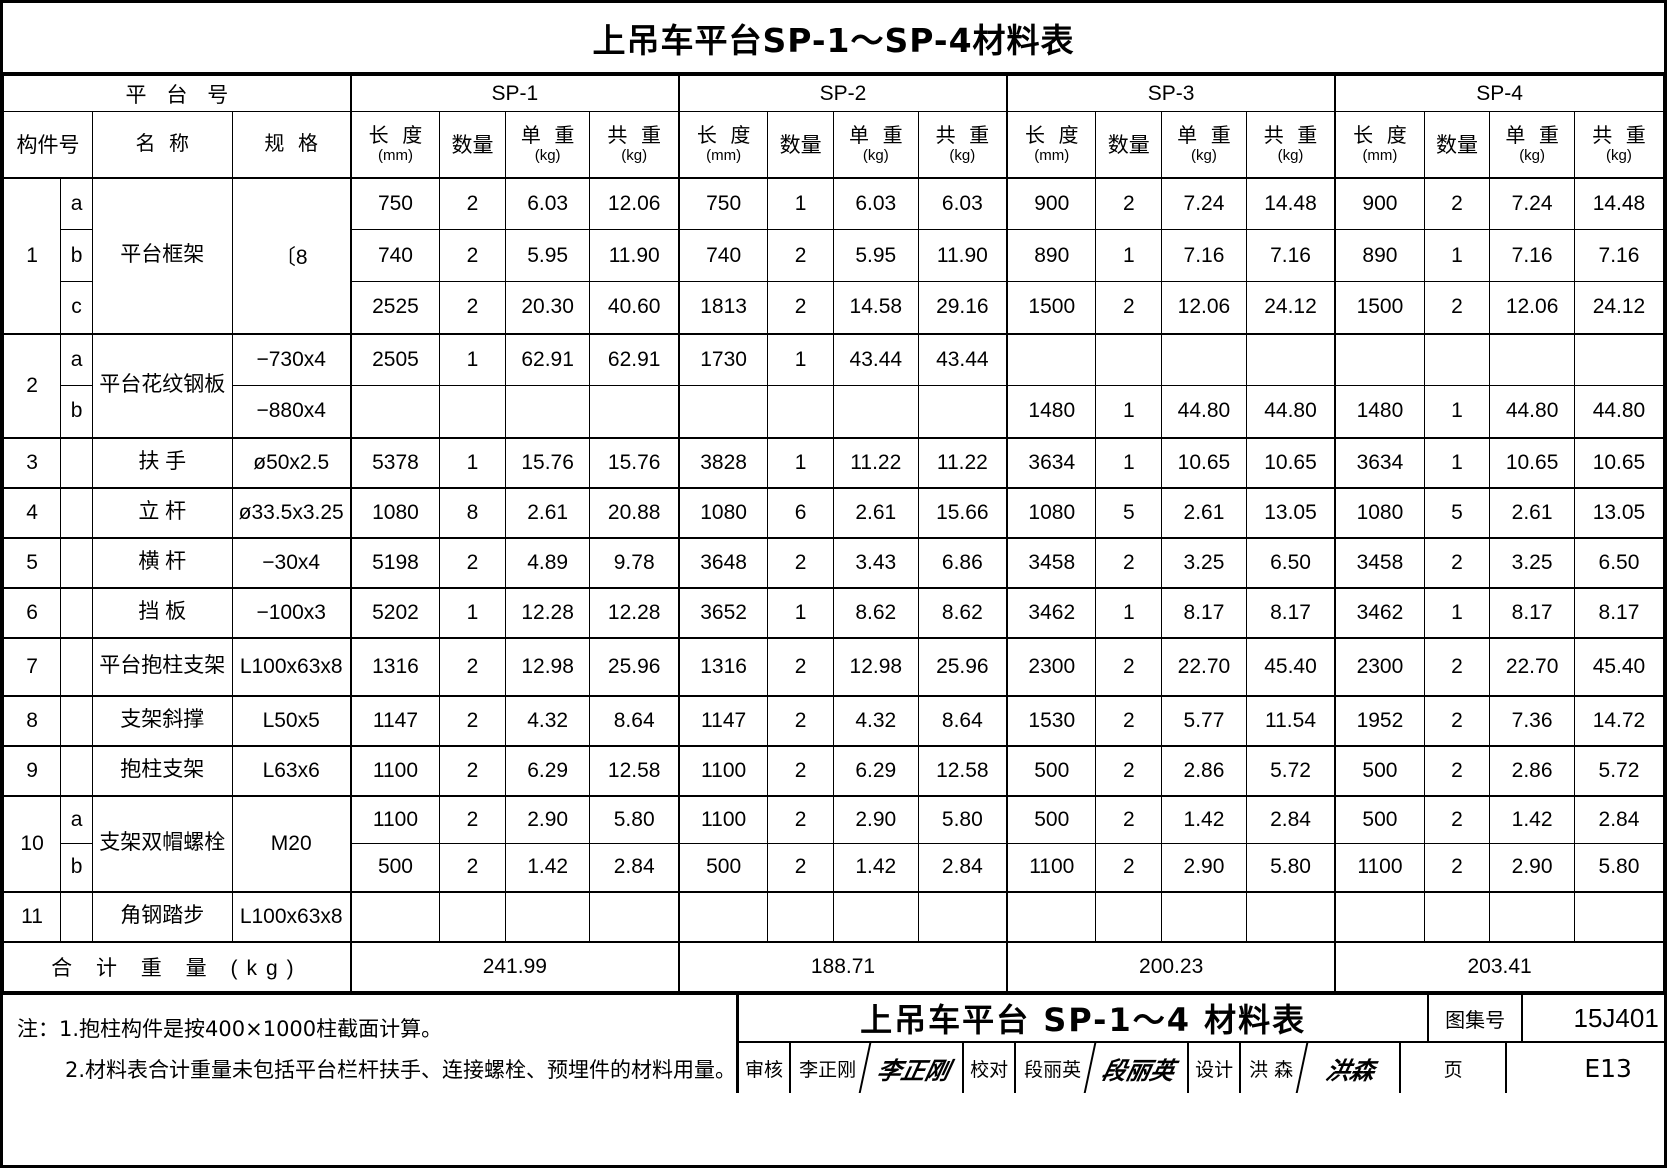 Image resolution: width=1667 pixels, height=1168 pixels. What do you see at coordinates (1051, 867) in the screenshot?
I see `cell-sp3-length: 1100` at bounding box center [1051, 867].